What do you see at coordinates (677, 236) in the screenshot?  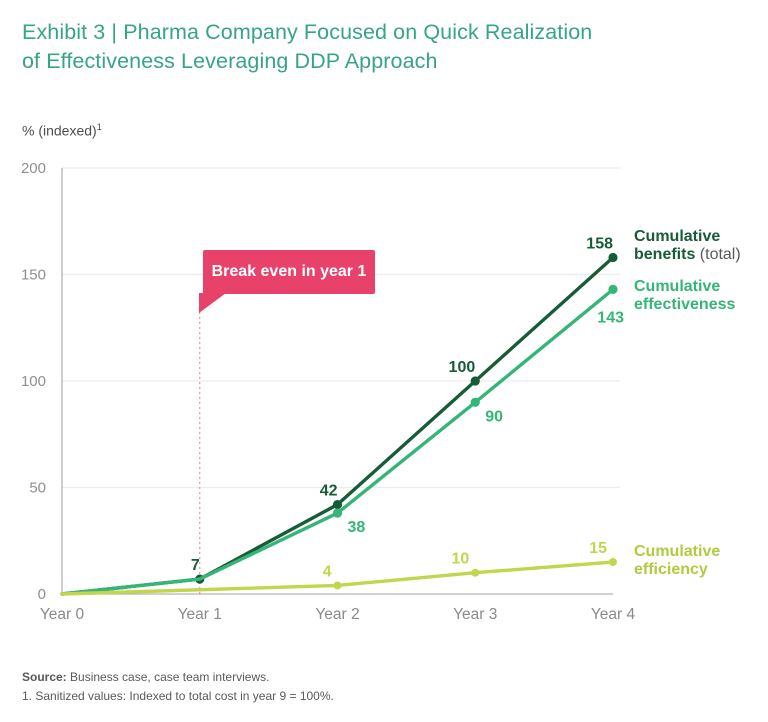 I see `legend-benefits-line1: Cumulative` at bounding box center [677, 236].